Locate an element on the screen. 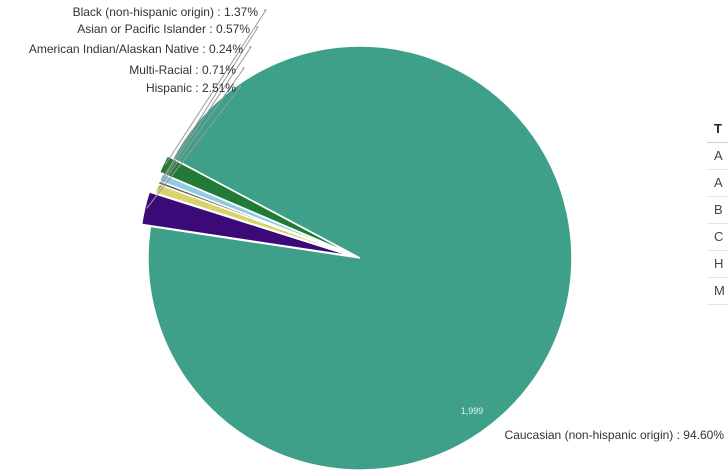 The width and height of the screenshot is (728, 472). data-table: T A A B C H M is located at coordinates (717, 210).